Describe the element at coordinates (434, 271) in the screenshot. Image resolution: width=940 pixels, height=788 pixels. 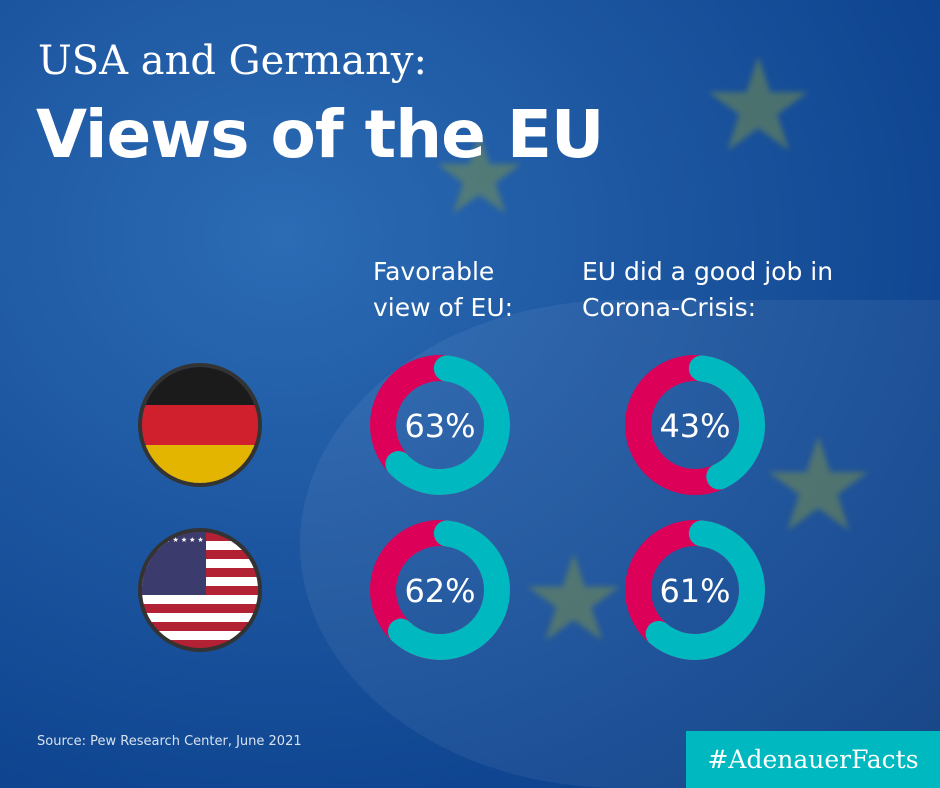
I see `header-line: Favorable` at that location.